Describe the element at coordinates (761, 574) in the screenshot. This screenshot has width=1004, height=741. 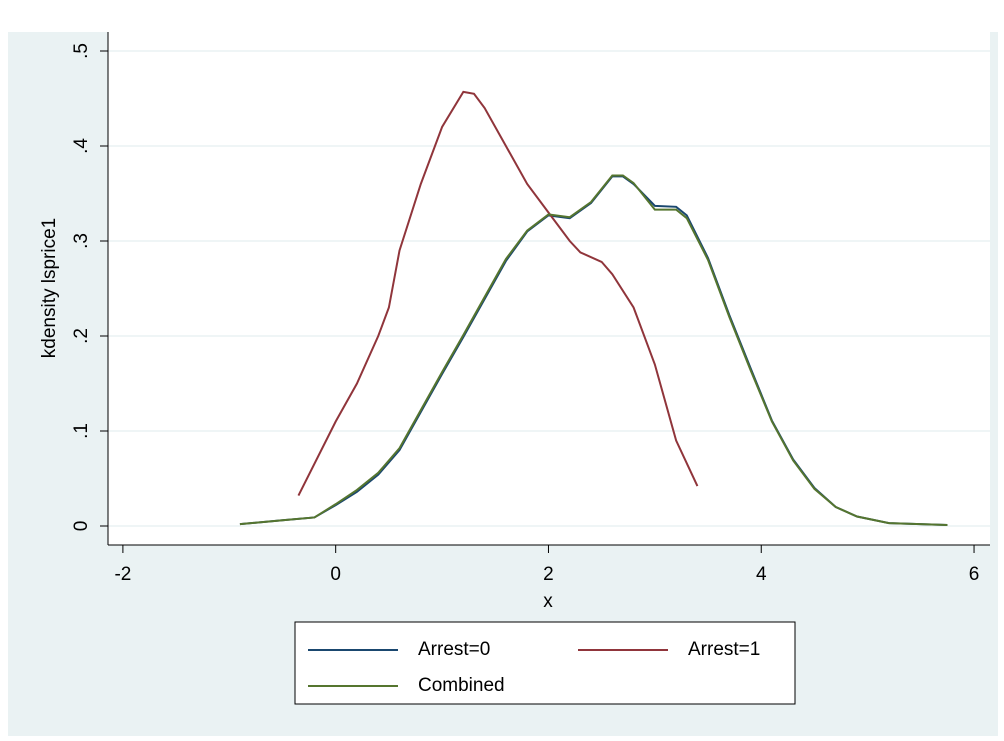
I see `x-tick-label: 4` at that location.